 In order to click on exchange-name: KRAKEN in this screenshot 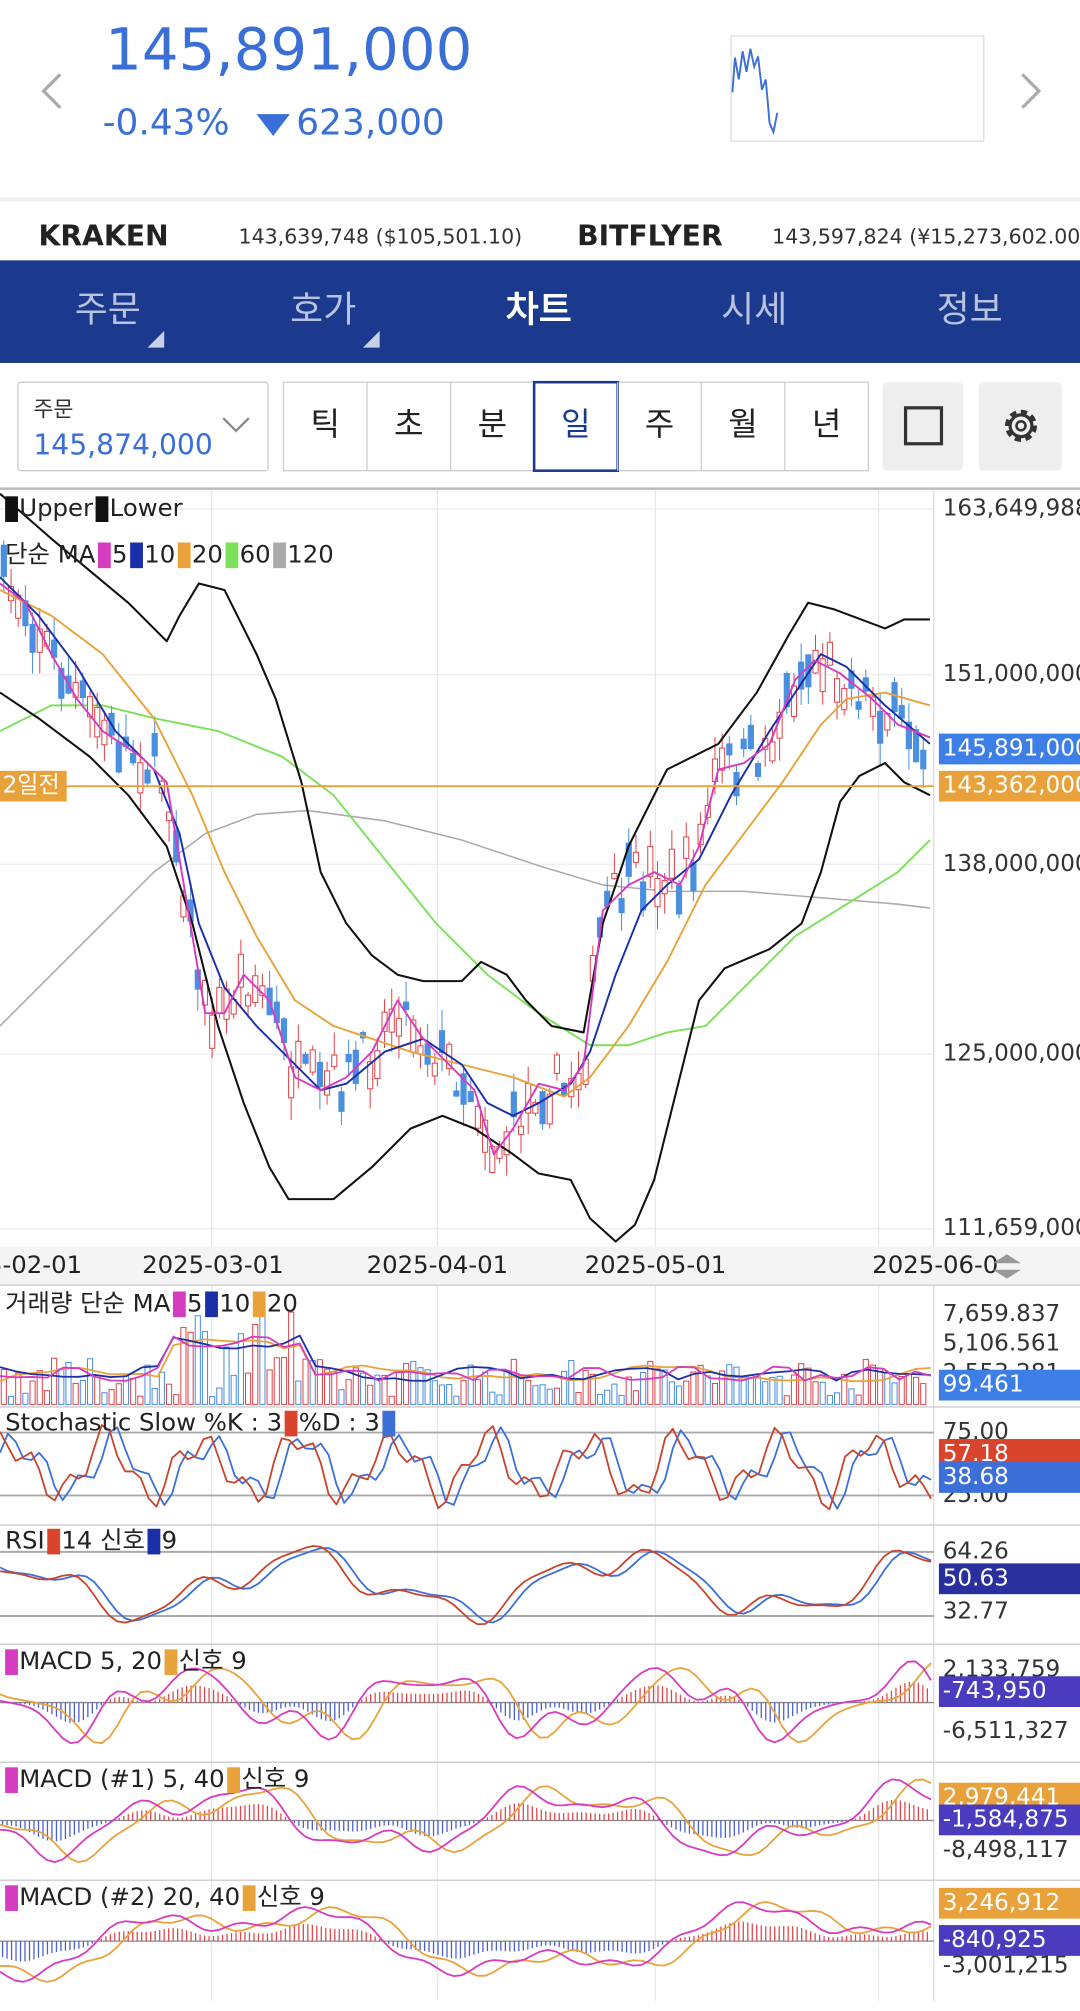, I will do `click(103, 235)`.